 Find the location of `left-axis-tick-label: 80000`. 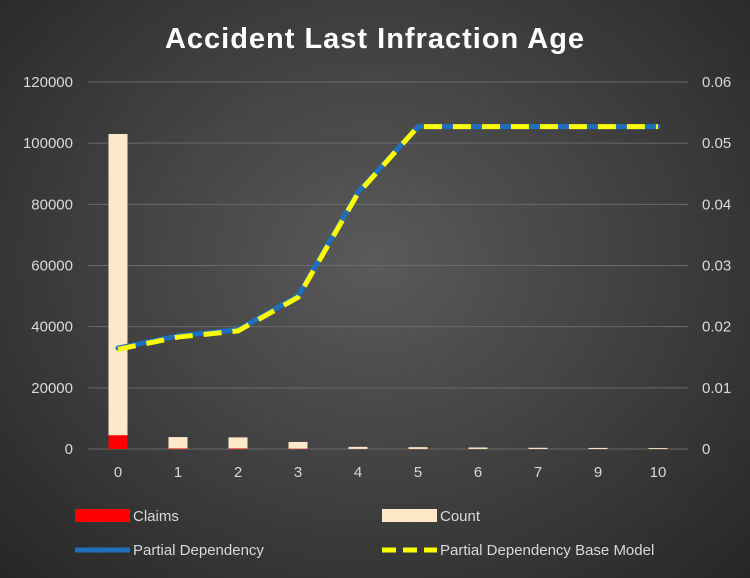

left-axis-tick-label: 80000 is located at coordinates (52, 204).